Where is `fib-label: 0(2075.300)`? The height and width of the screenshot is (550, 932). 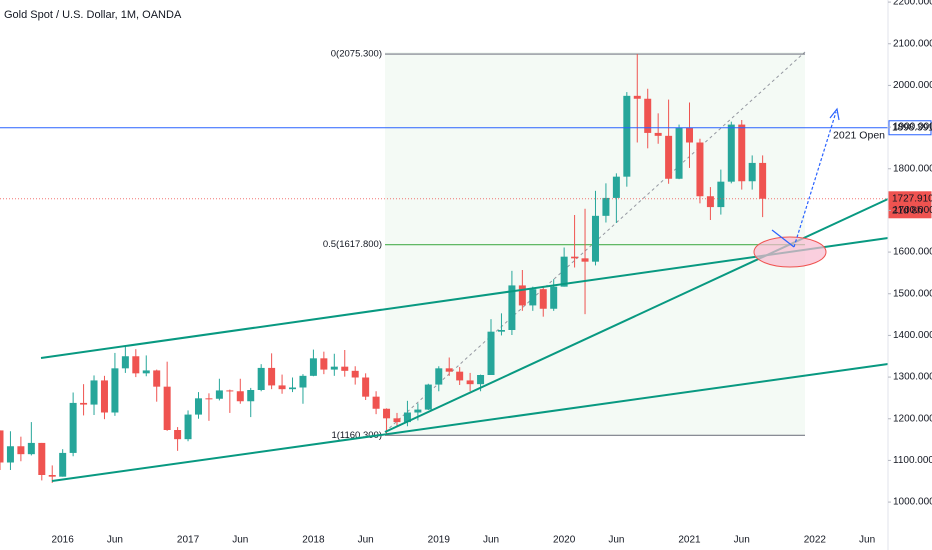 fib-label: 0(2075.300) is located at coordinates (356, 54).